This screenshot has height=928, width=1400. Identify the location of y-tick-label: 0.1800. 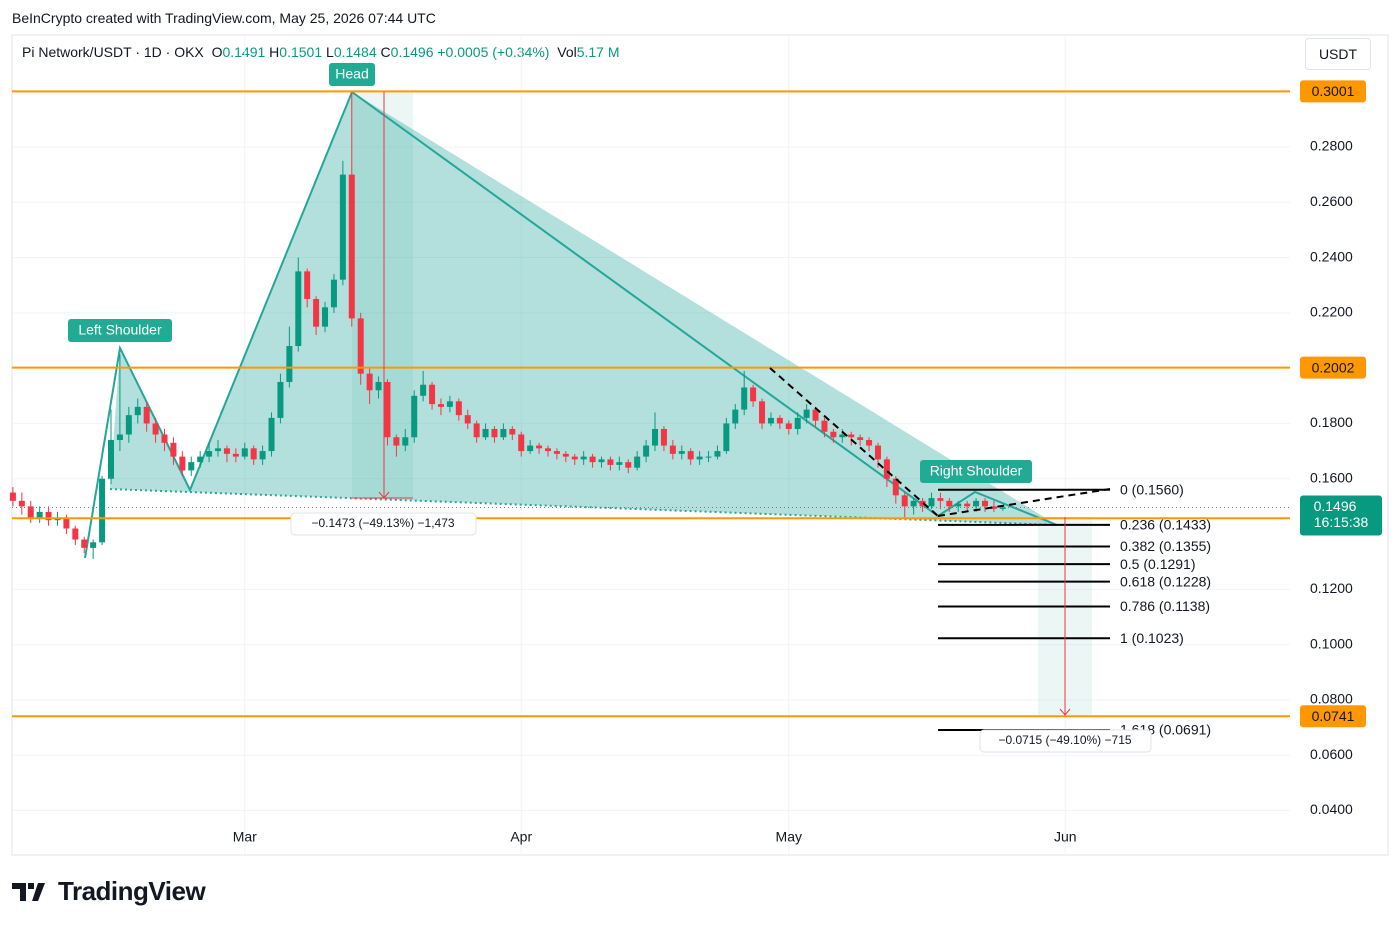
(1331, 422).